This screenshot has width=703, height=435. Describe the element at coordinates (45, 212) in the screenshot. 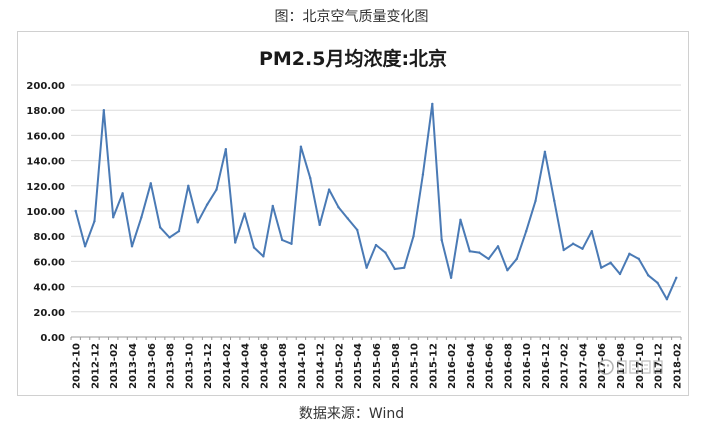

I see `y-tick-label: 100.00` at that location.